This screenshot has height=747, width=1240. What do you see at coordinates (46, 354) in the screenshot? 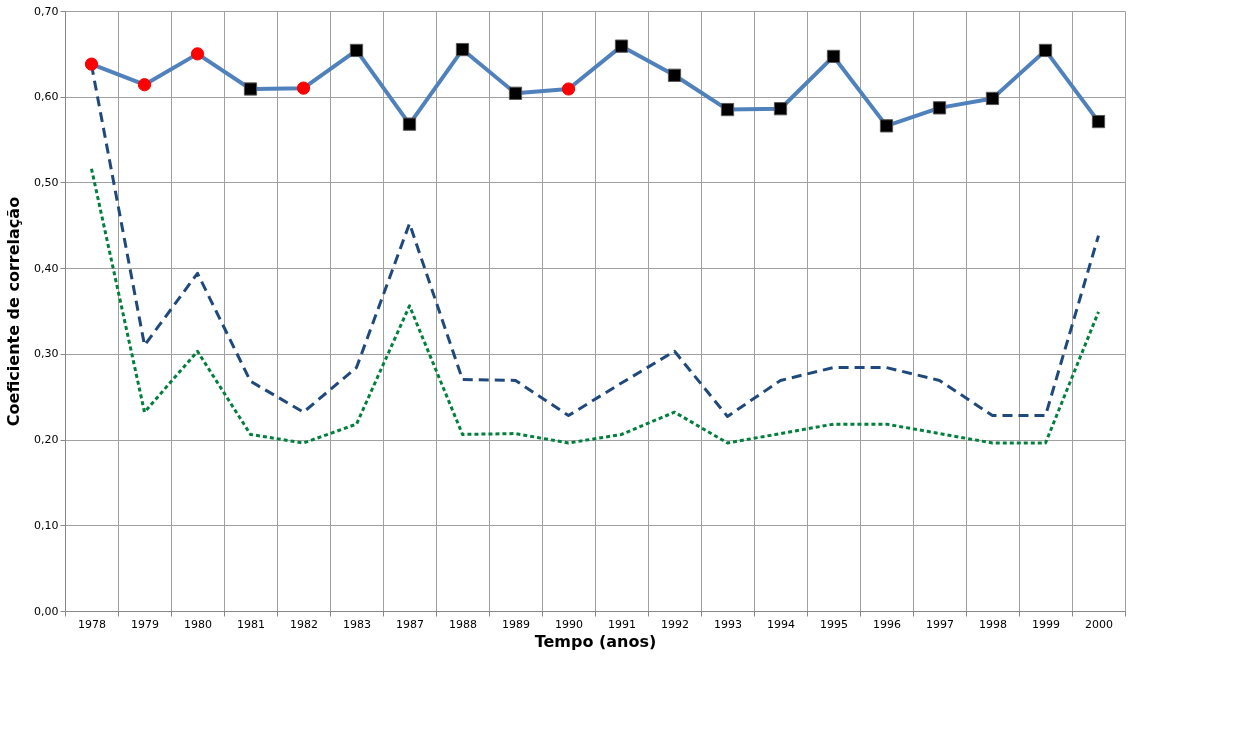
I see `y-tick-label: 0,30` at bounding box center [46, 354].